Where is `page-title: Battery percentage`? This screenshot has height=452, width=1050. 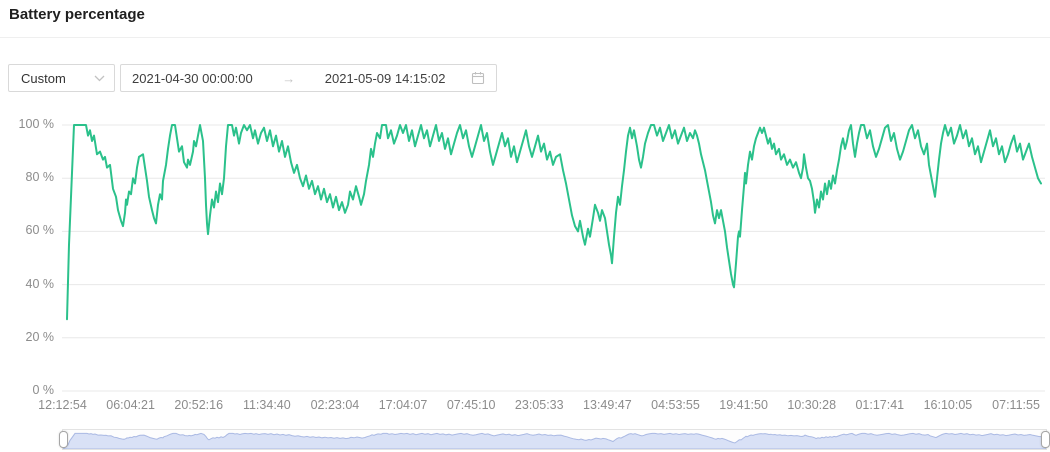
page-title: Battery percentage is located at coordinates (77, 14).